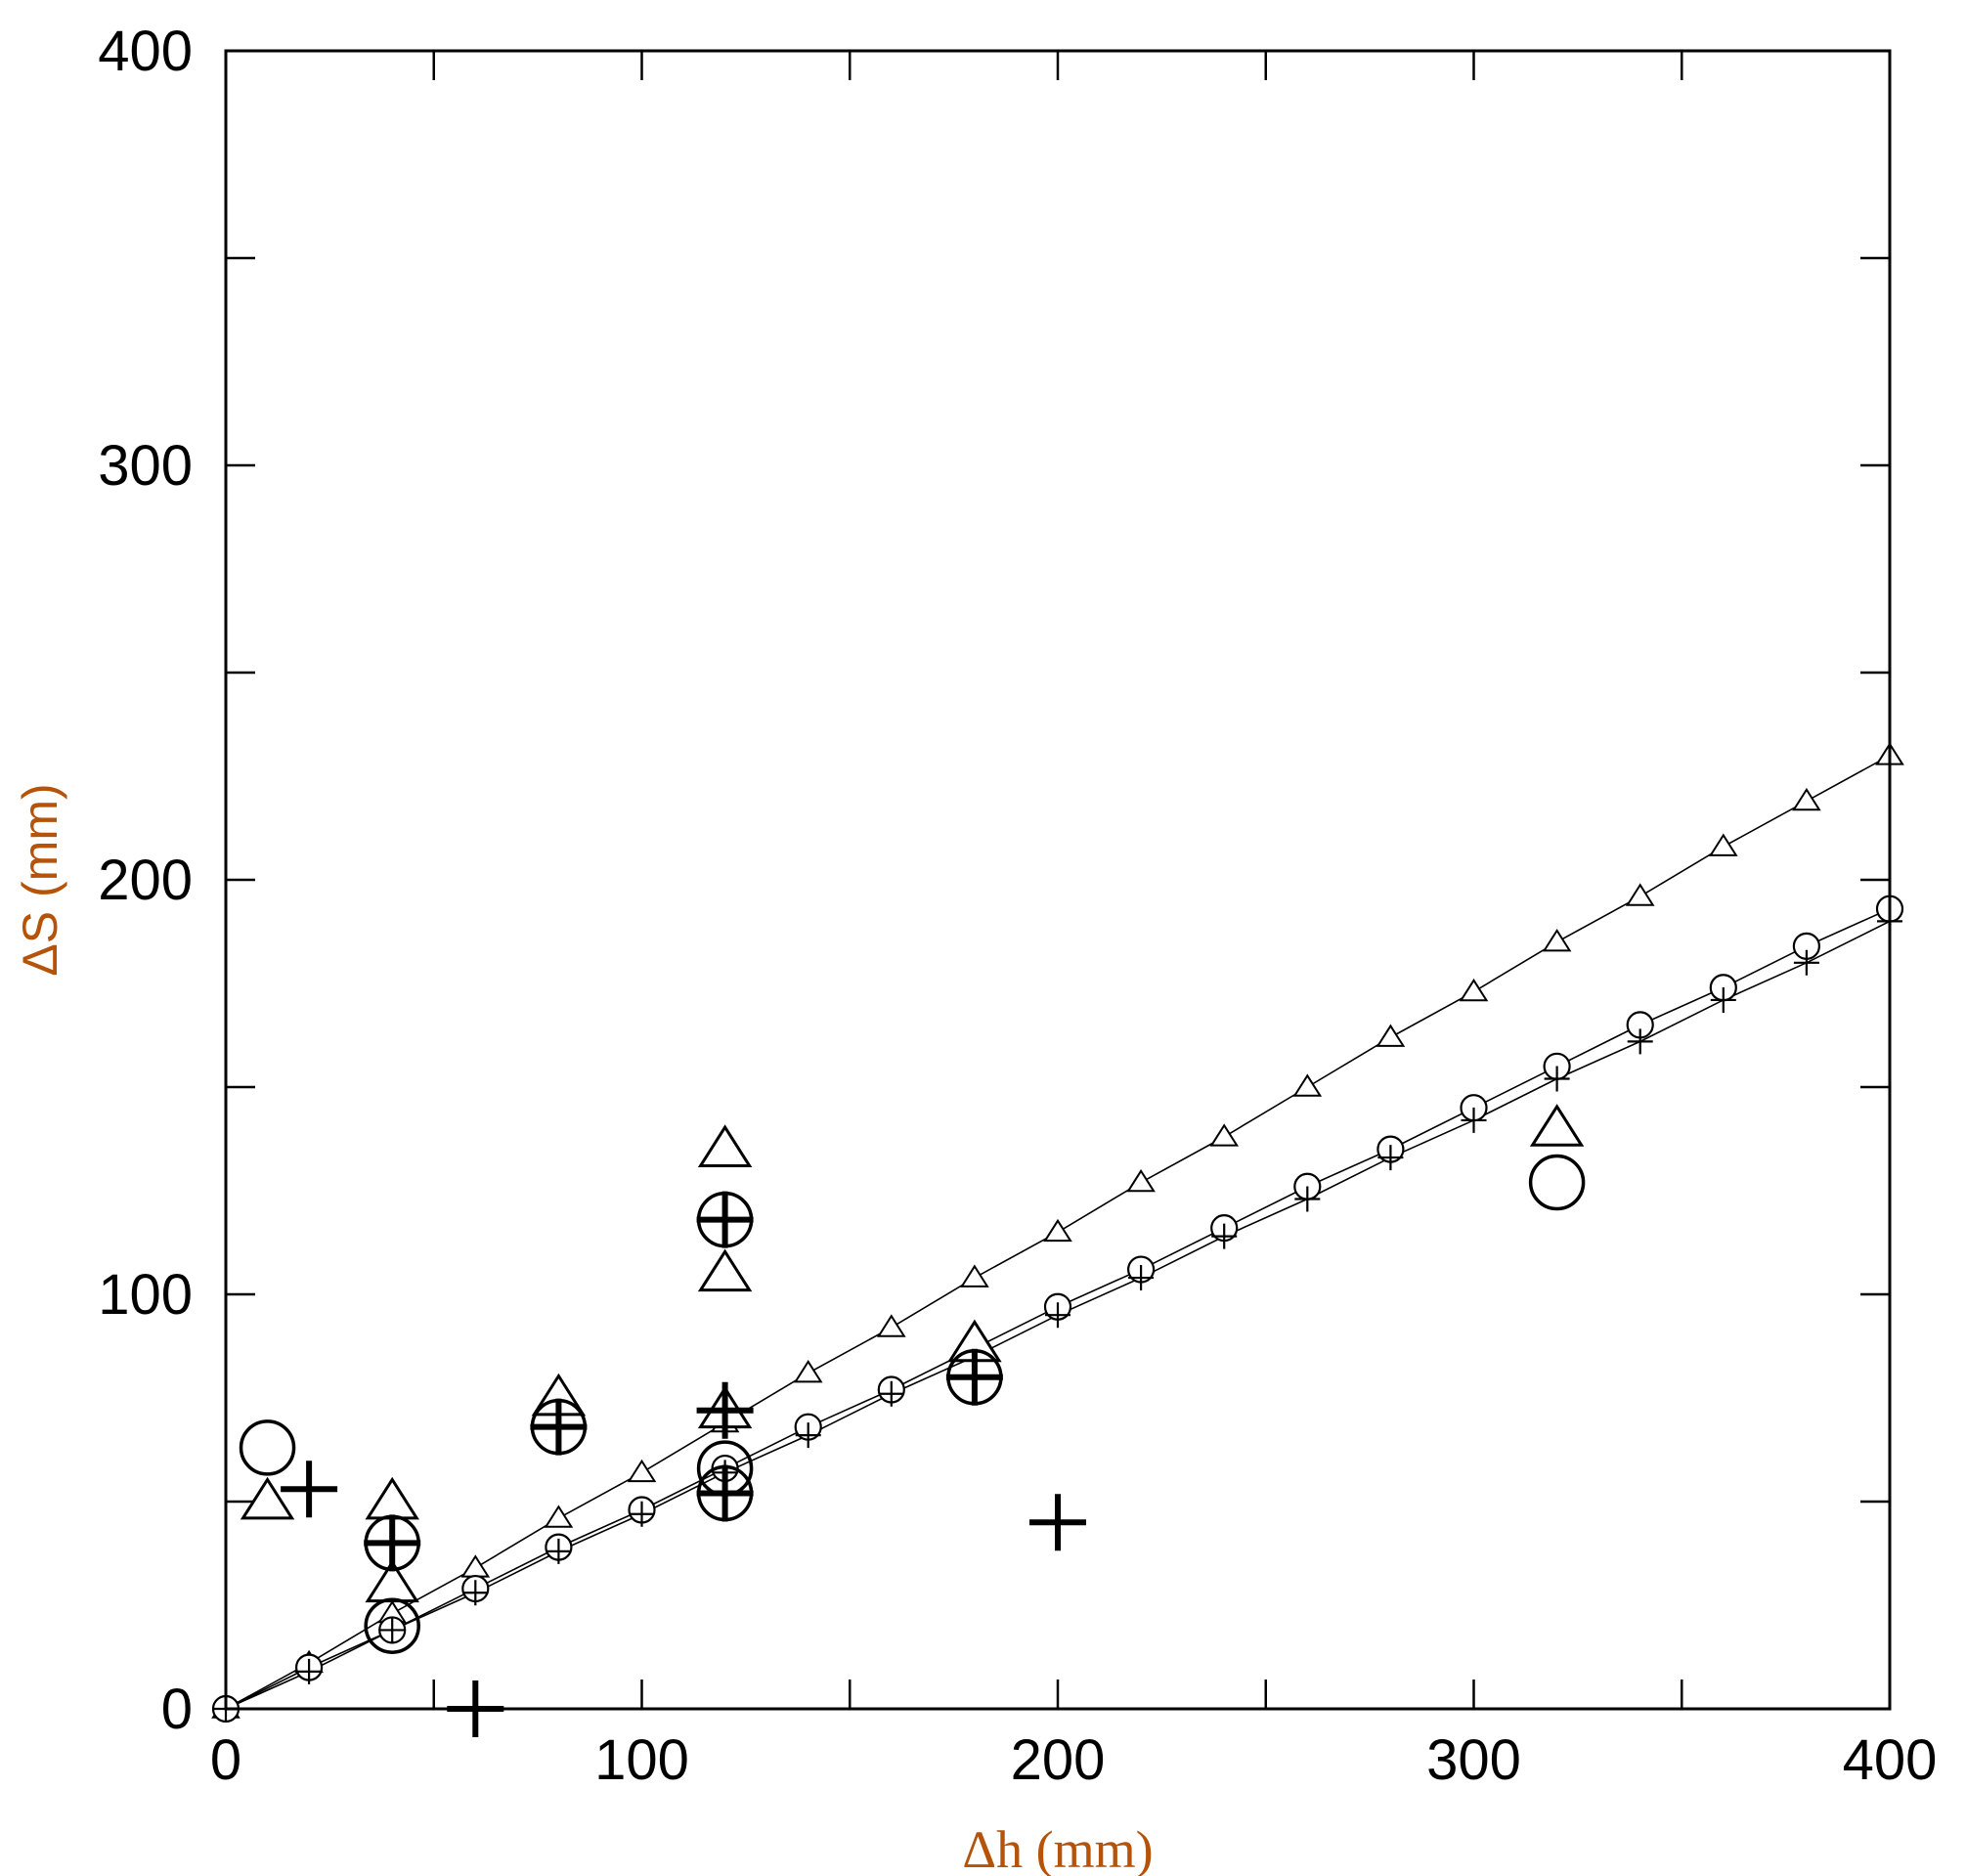 The image size is (1966, 1876). What do you see at coordinates (1474, 1760) in the screenshot?
I see `x-tick-label: 300` at bounding box center [1474, 1760].